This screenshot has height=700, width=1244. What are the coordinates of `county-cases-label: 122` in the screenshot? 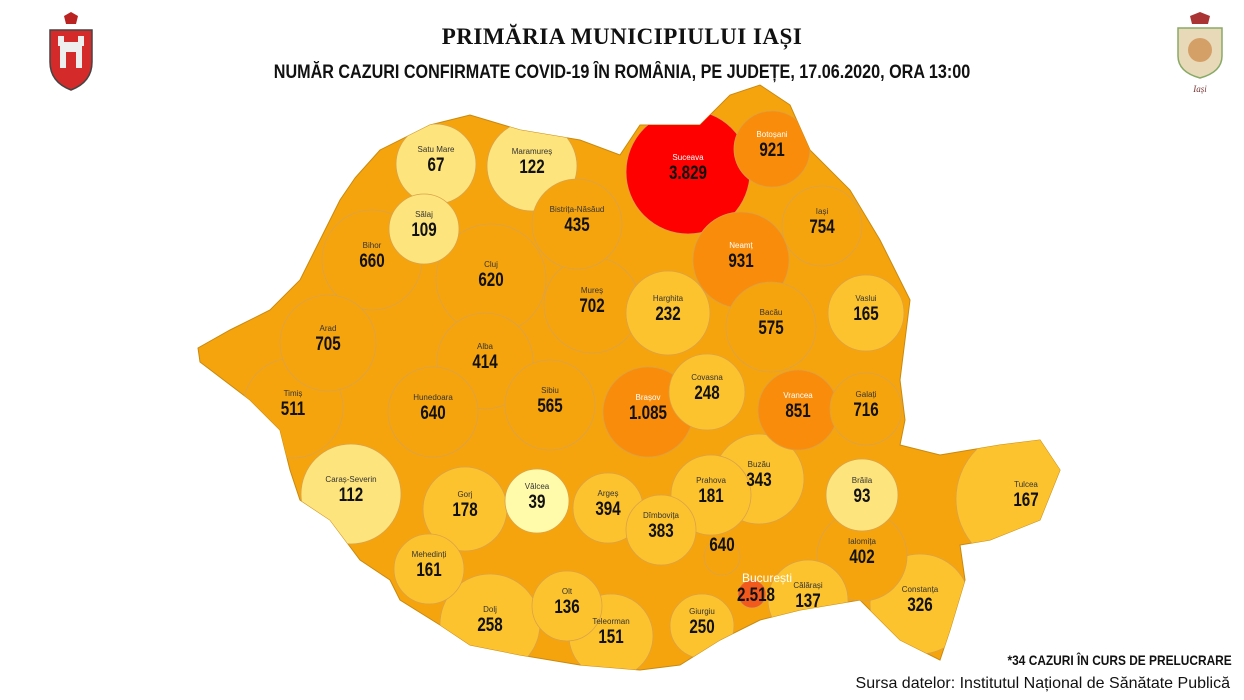 It's located at (531, 166).